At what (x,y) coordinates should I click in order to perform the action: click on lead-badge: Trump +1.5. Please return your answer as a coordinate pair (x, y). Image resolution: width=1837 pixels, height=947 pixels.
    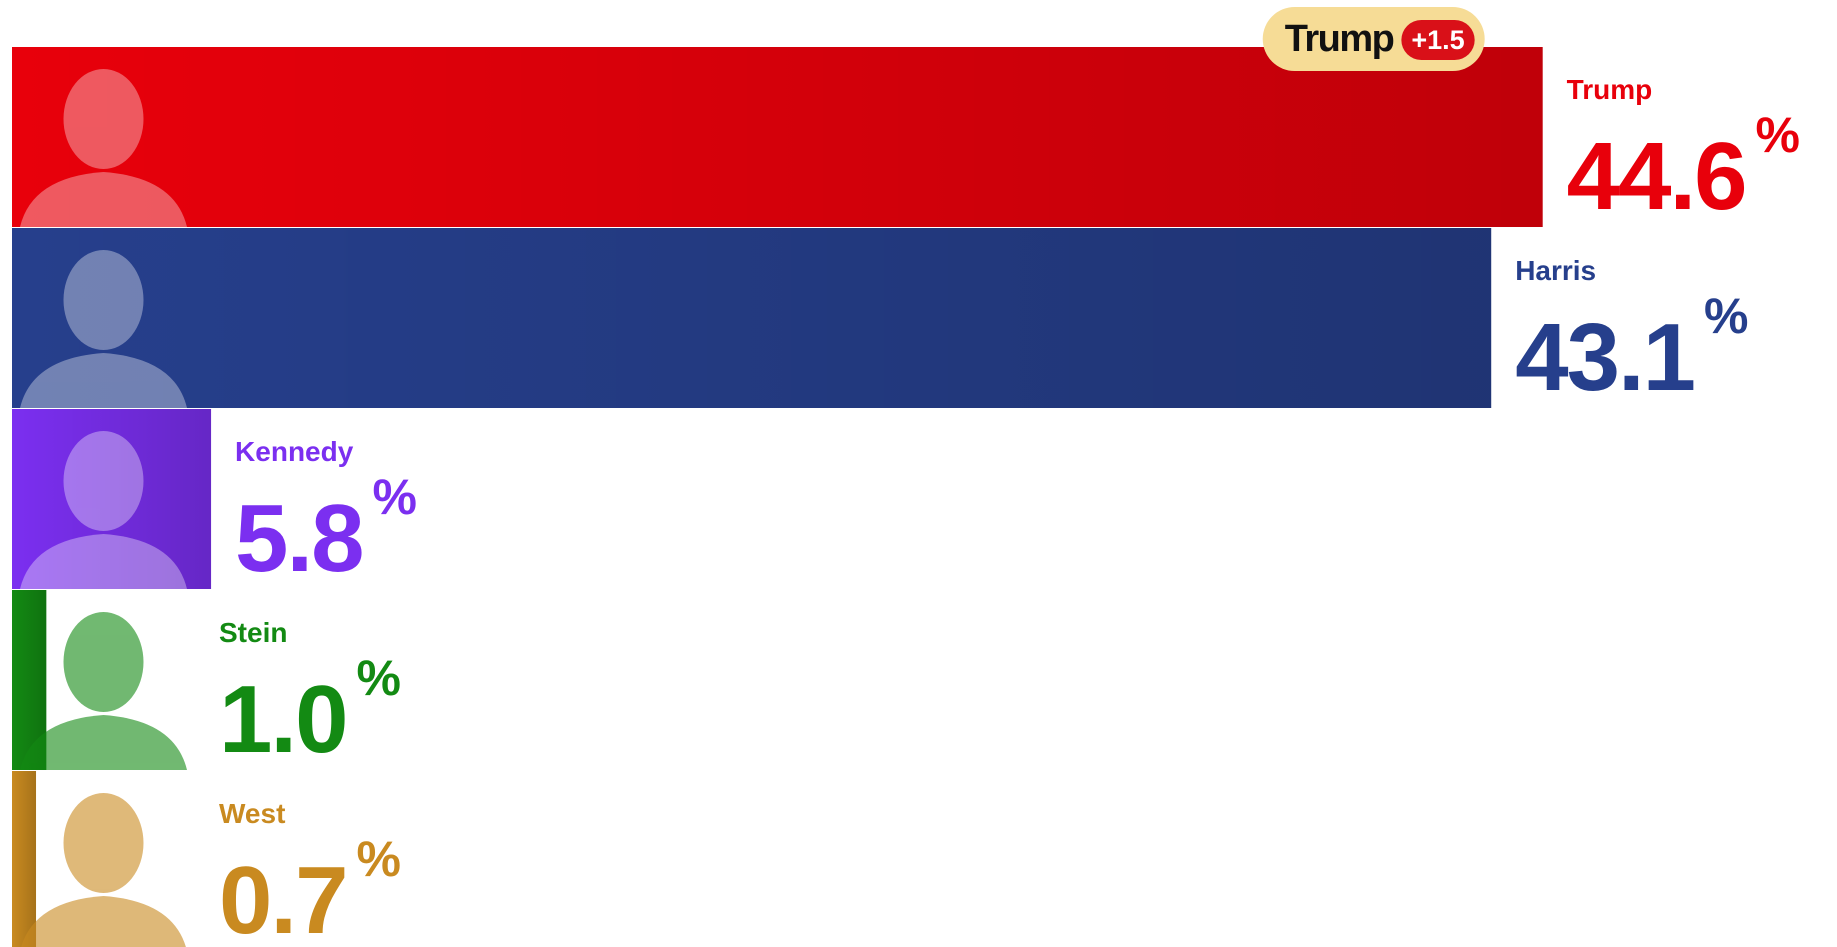
    Looking at the image, I should click on (1373, 39).